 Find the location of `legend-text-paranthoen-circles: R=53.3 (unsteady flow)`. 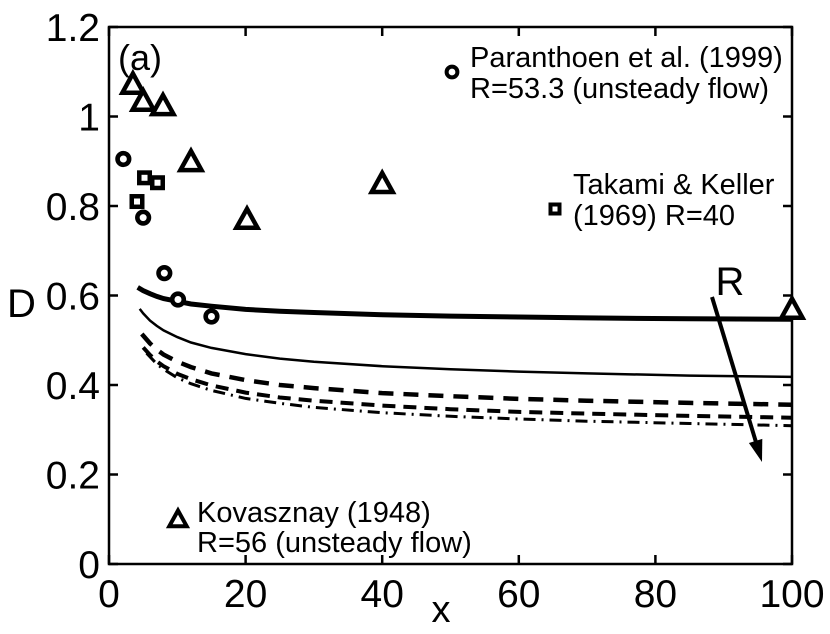

legend-text-paranthoen-circles: R=53.3 (unsteady flow) is located at coordinates (619, 89).